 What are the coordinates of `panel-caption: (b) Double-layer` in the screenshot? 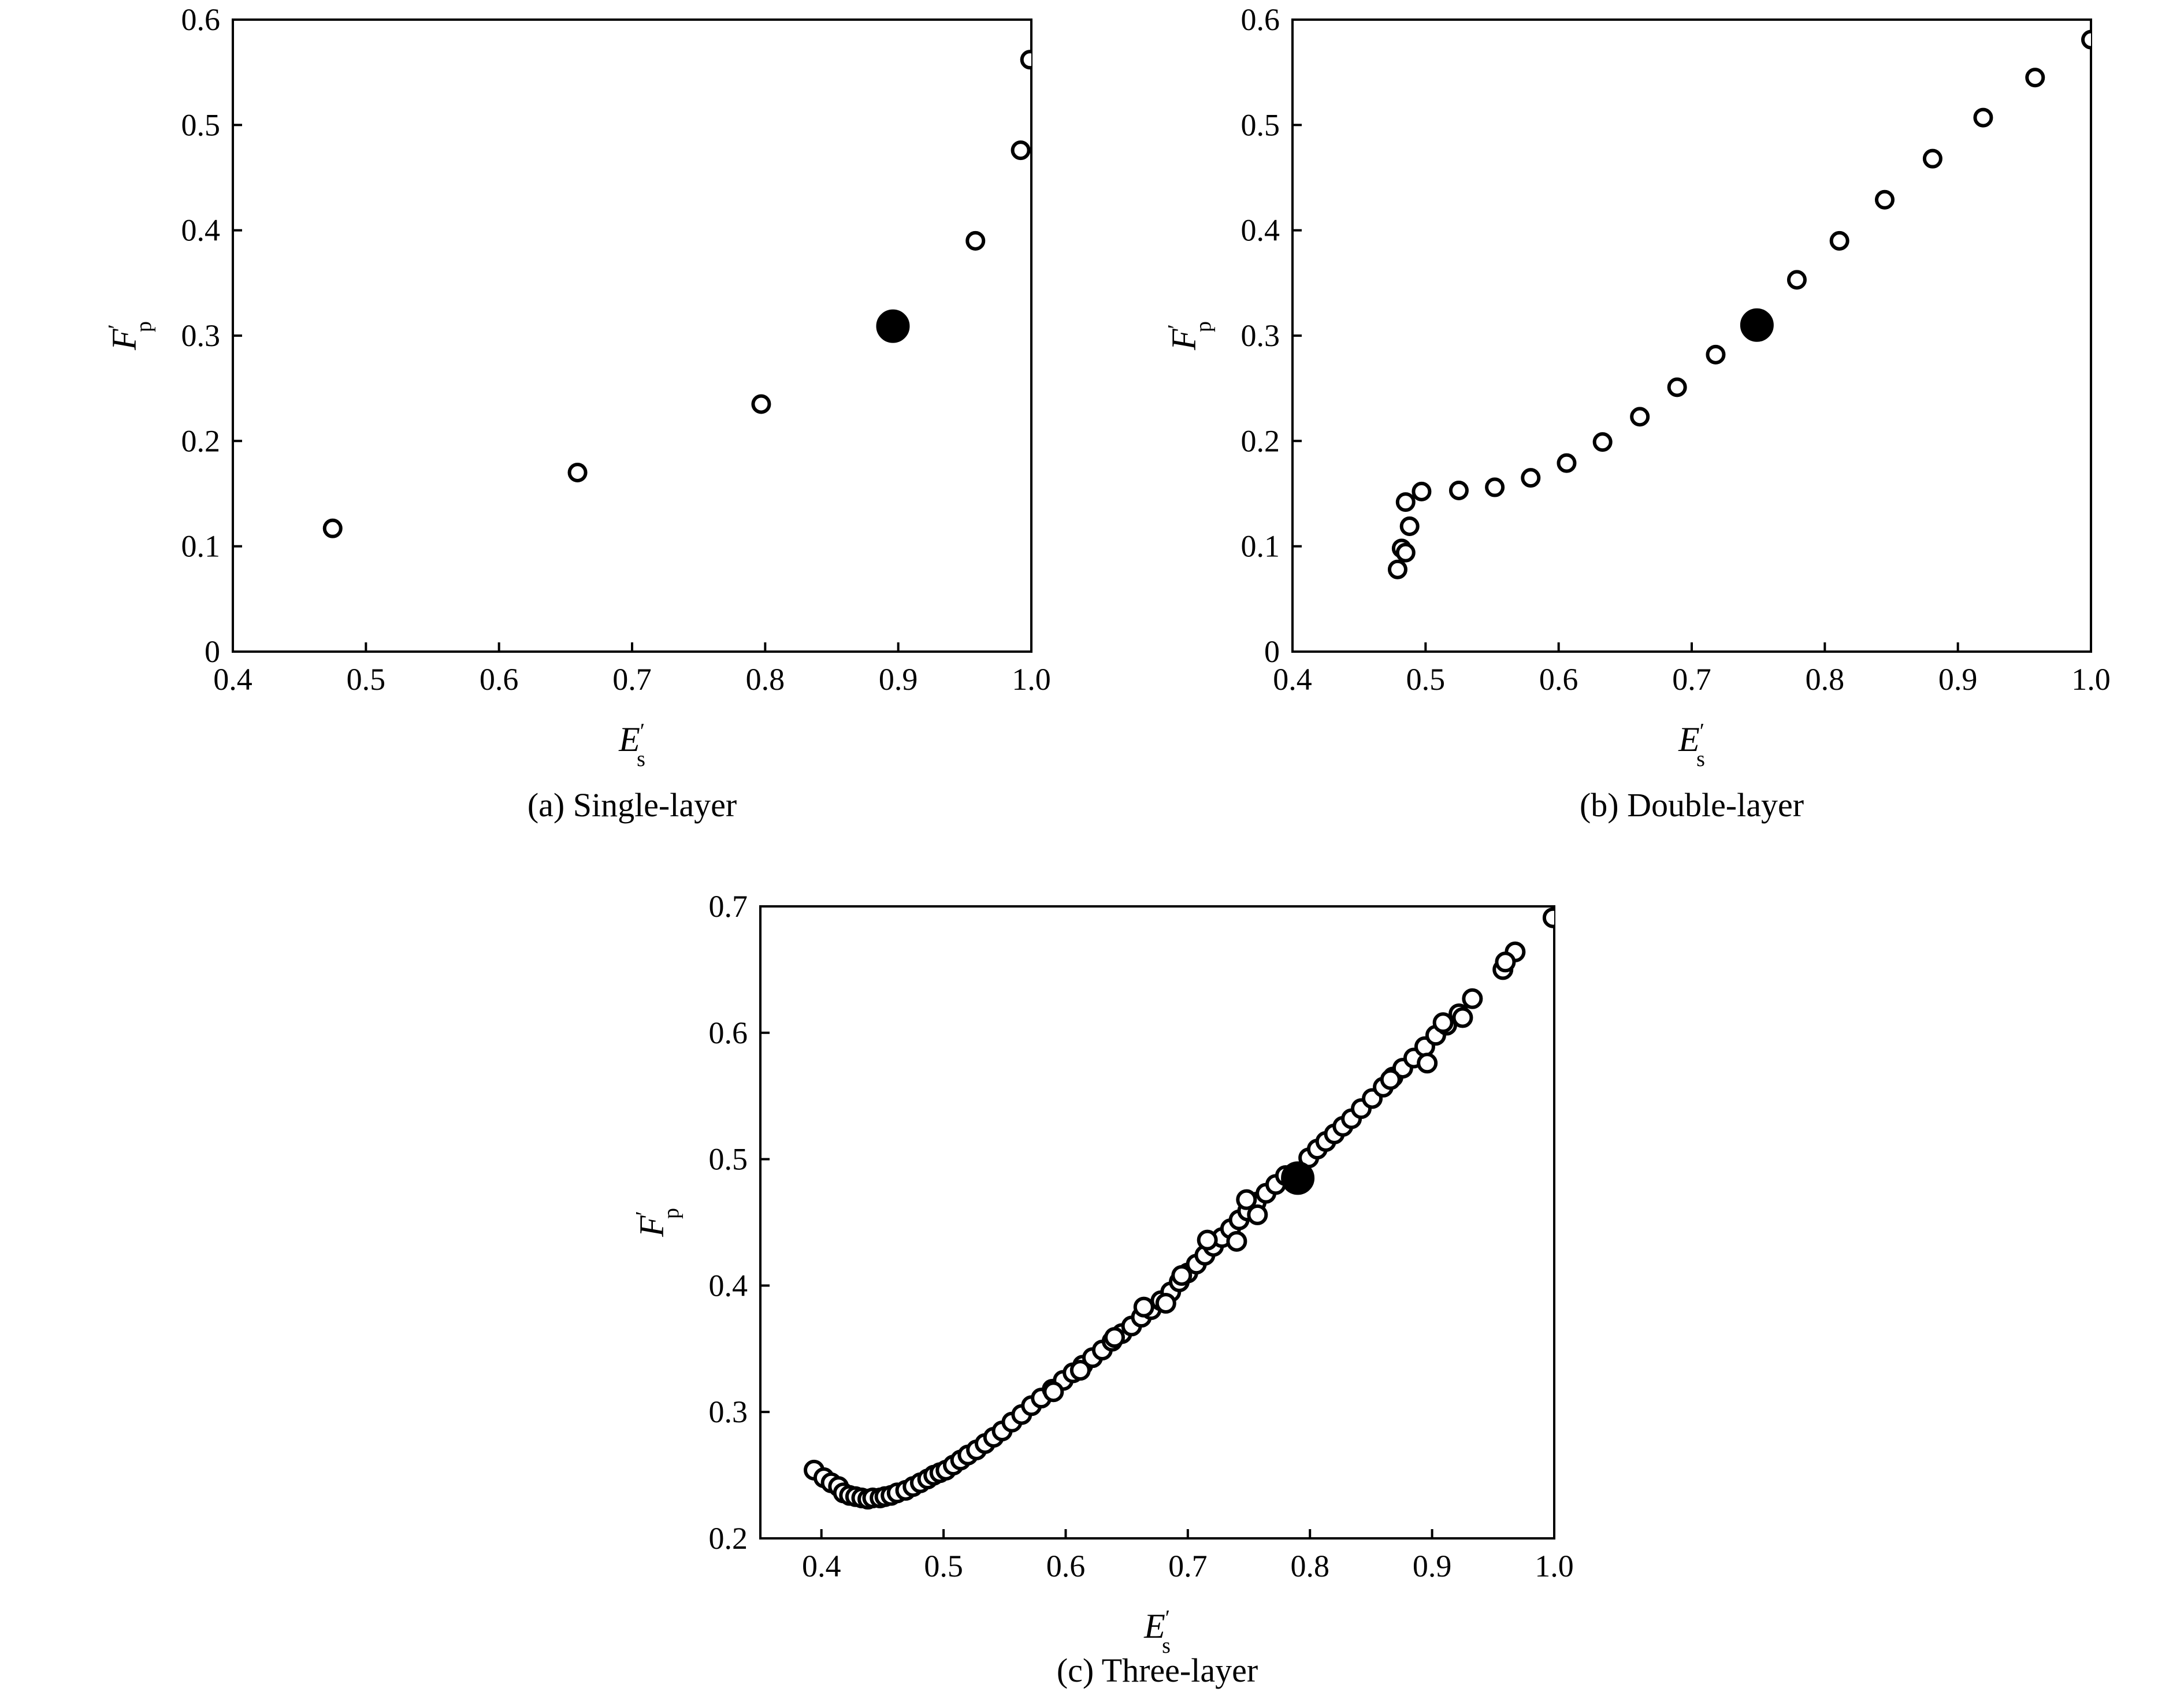 It's located at (1692, 805).